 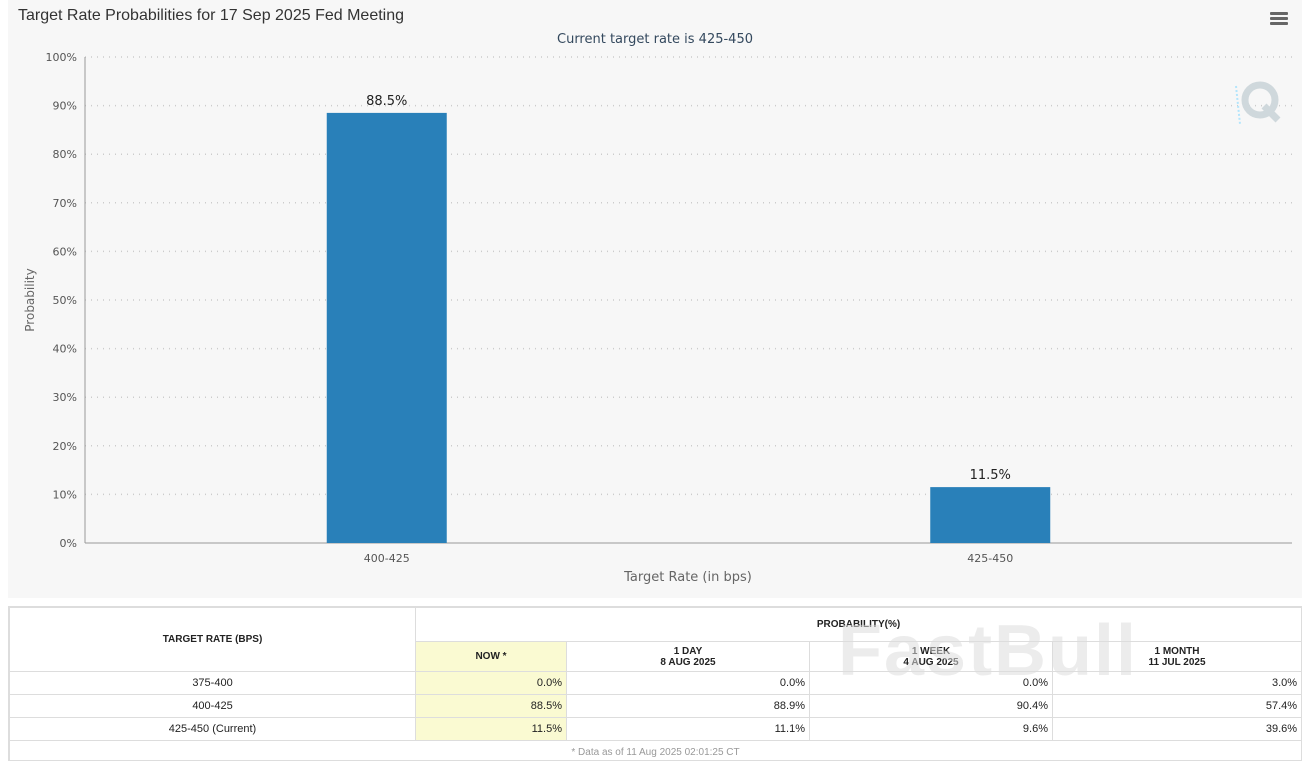 What do you see at coordinates (387, 558) in the screenshot?
I see `x-tick-label: 400-425` at bounding box center [387, 558].